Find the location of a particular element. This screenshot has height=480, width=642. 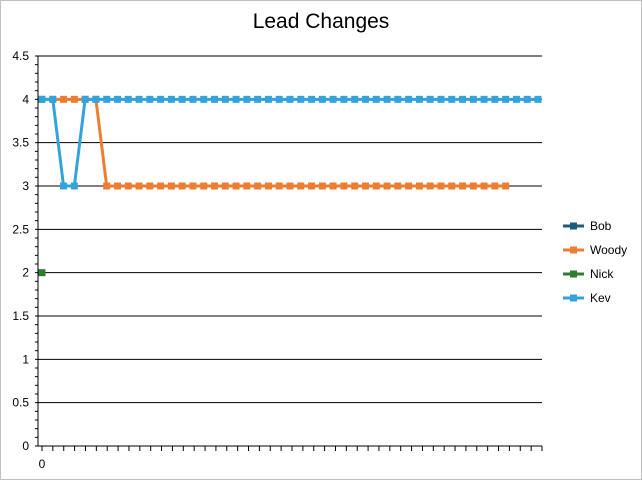

y-tick-label: 1 is located at coordinates (25, 359).